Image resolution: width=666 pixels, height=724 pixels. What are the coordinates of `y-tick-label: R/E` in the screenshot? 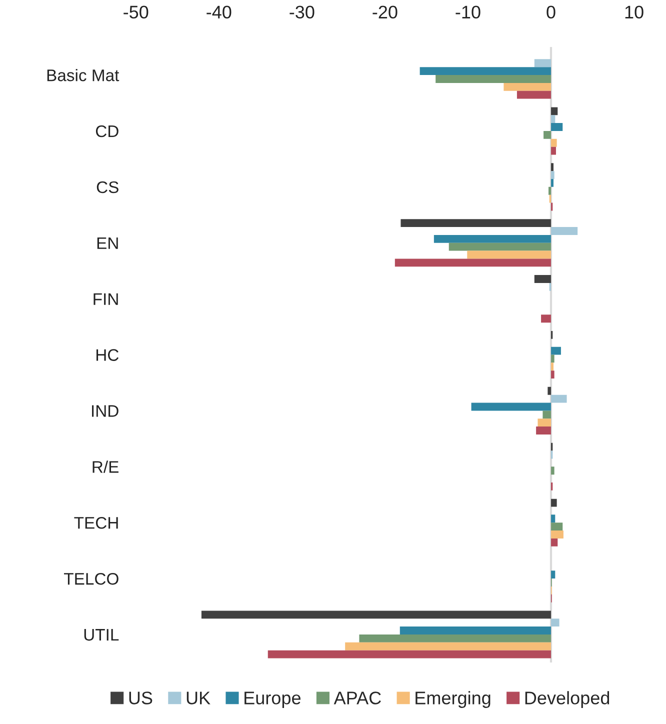 It's located at (105, 466).